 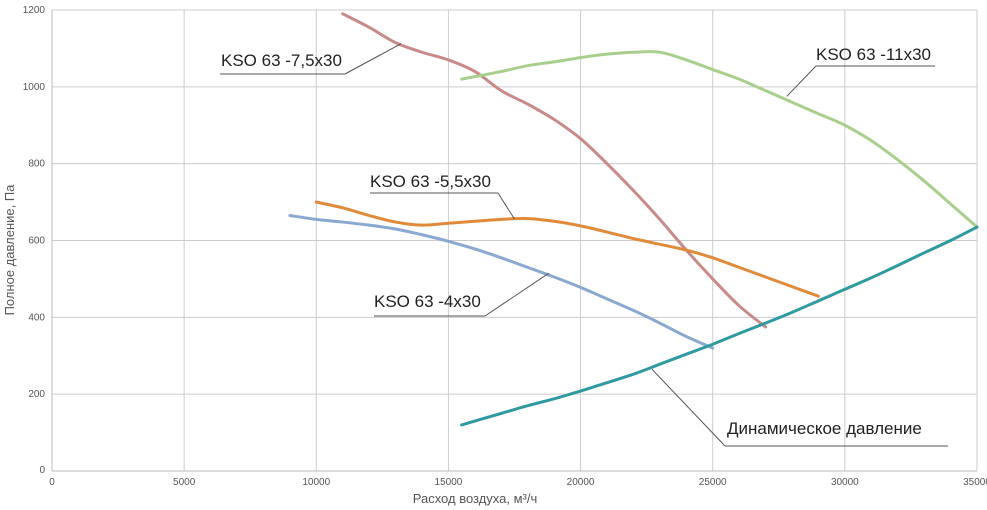 What do you see at coordinates (42, 470) in the screenshot?
I see `y-tick-label: 0` at bounding box center [42, 470].